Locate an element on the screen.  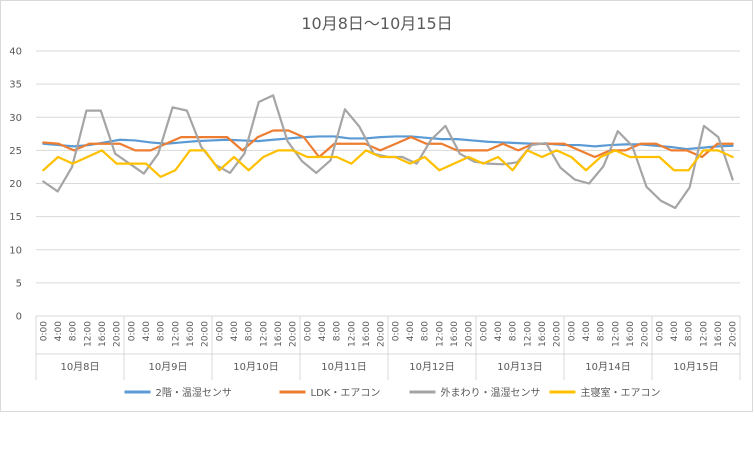
y-tick-label: 5 is located at coordinates (19, 283).